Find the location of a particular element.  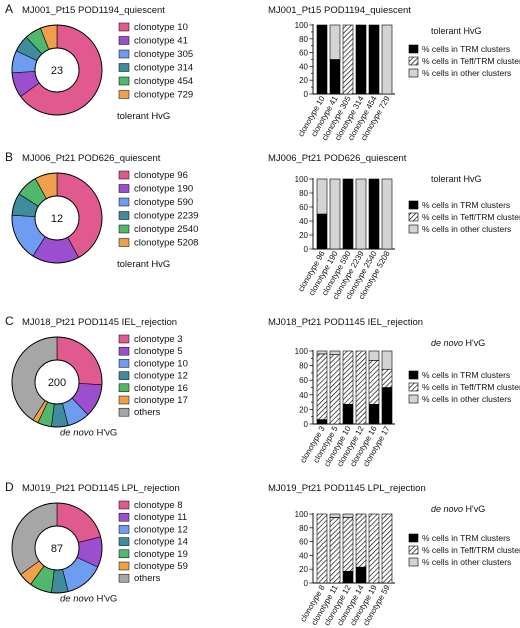

pie-title: MJ001_Pt15 POD1194_quiescent is located at coordinates (93, 10).